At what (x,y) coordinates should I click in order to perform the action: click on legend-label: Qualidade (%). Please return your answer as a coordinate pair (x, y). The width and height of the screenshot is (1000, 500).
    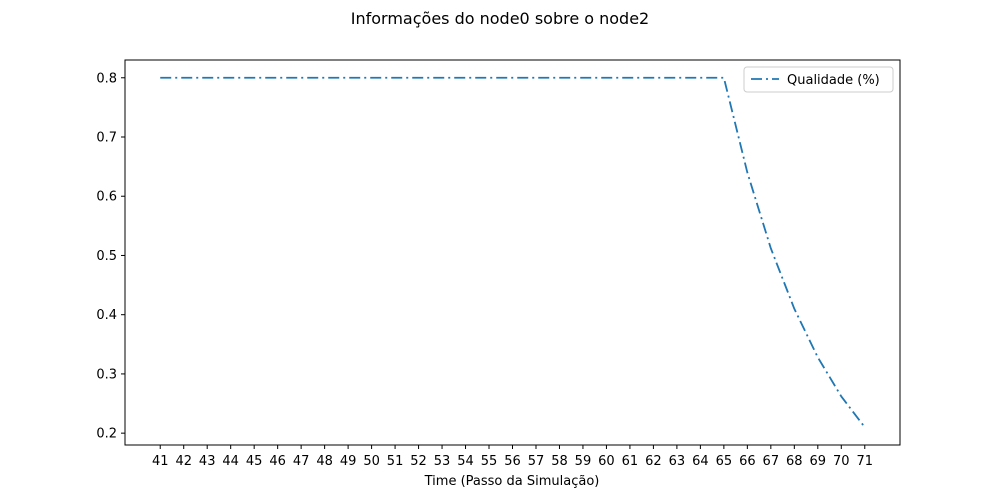
    Looking at the image, I should click on (833, 80).